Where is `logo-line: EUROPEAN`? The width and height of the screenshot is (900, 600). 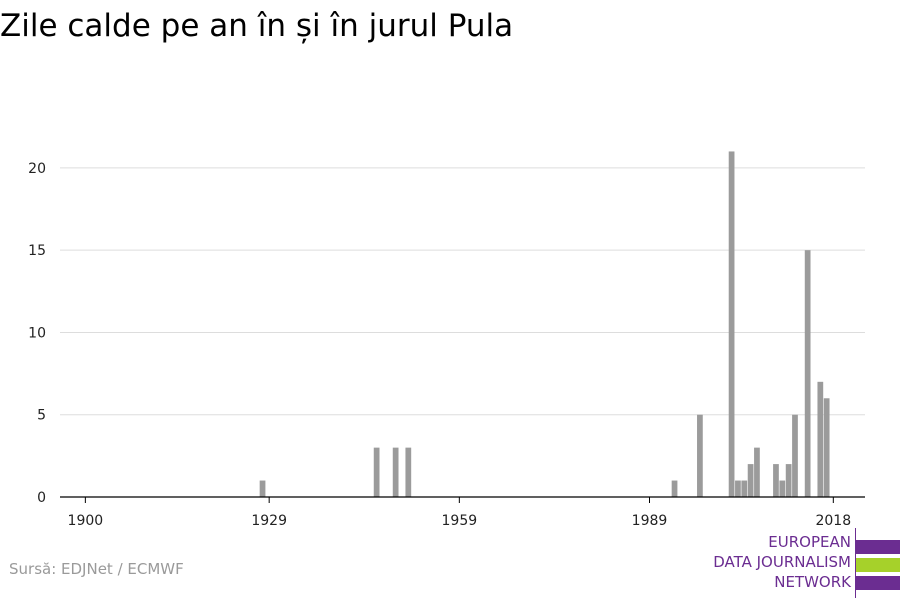
logo-line: EUROPEAN is located at coordinates (809, 542).